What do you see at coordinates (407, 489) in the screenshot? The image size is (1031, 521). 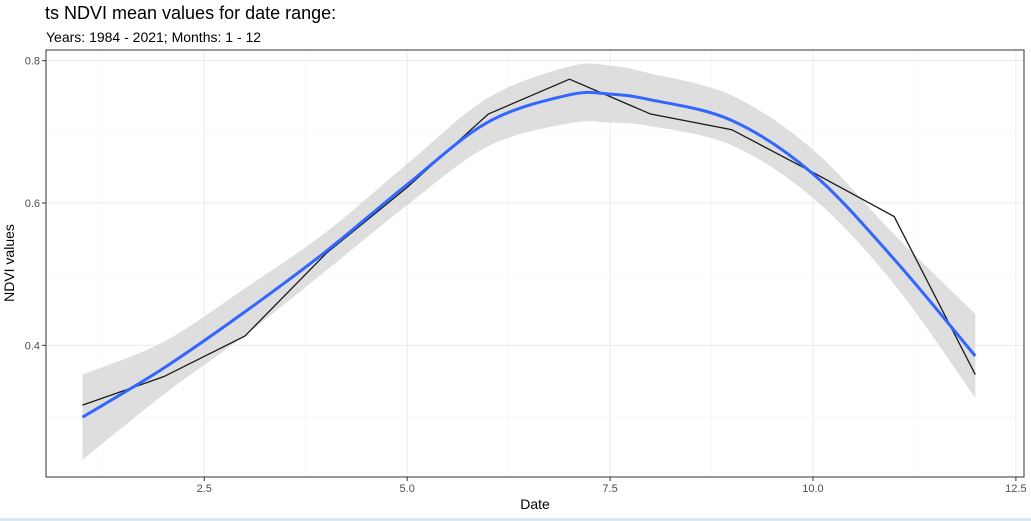 I see `x-tick-label: 5.0` at bounding box center [407, 489].